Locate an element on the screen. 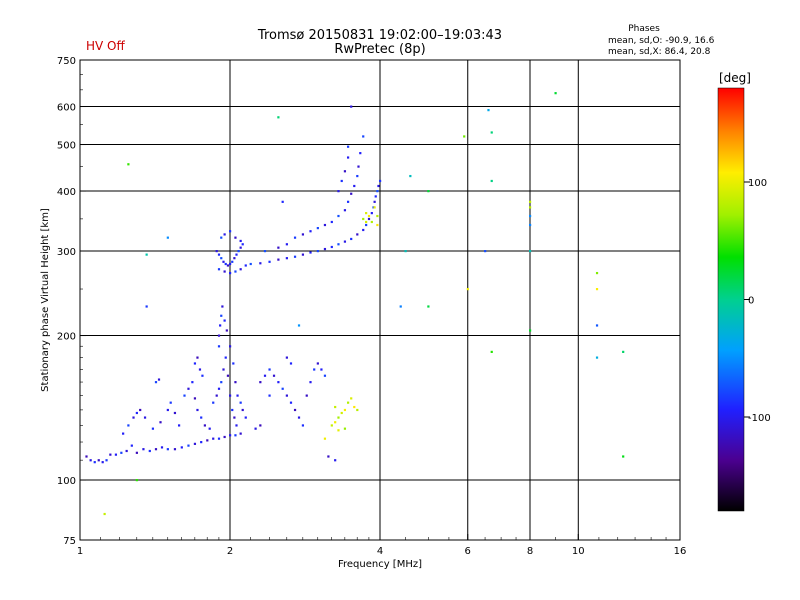 The height and width of the screenshot is (600, 800). chart-title-line1: Tromsø 20150831 19:02:00–19:03:43 is located at coordinates (379, 35).